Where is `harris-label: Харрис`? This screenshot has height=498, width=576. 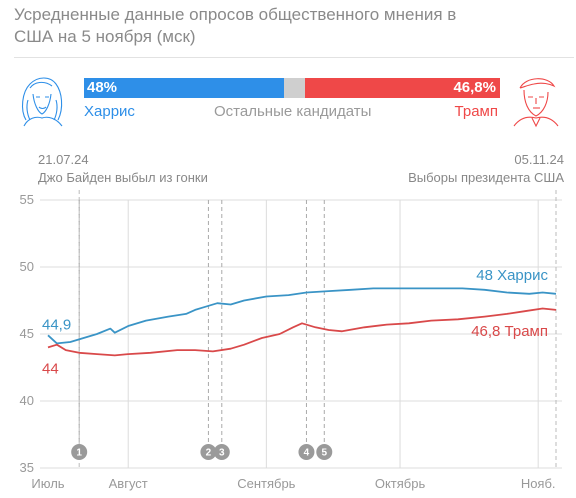
harris-label: Харрис is located at coordinates (109, 111).